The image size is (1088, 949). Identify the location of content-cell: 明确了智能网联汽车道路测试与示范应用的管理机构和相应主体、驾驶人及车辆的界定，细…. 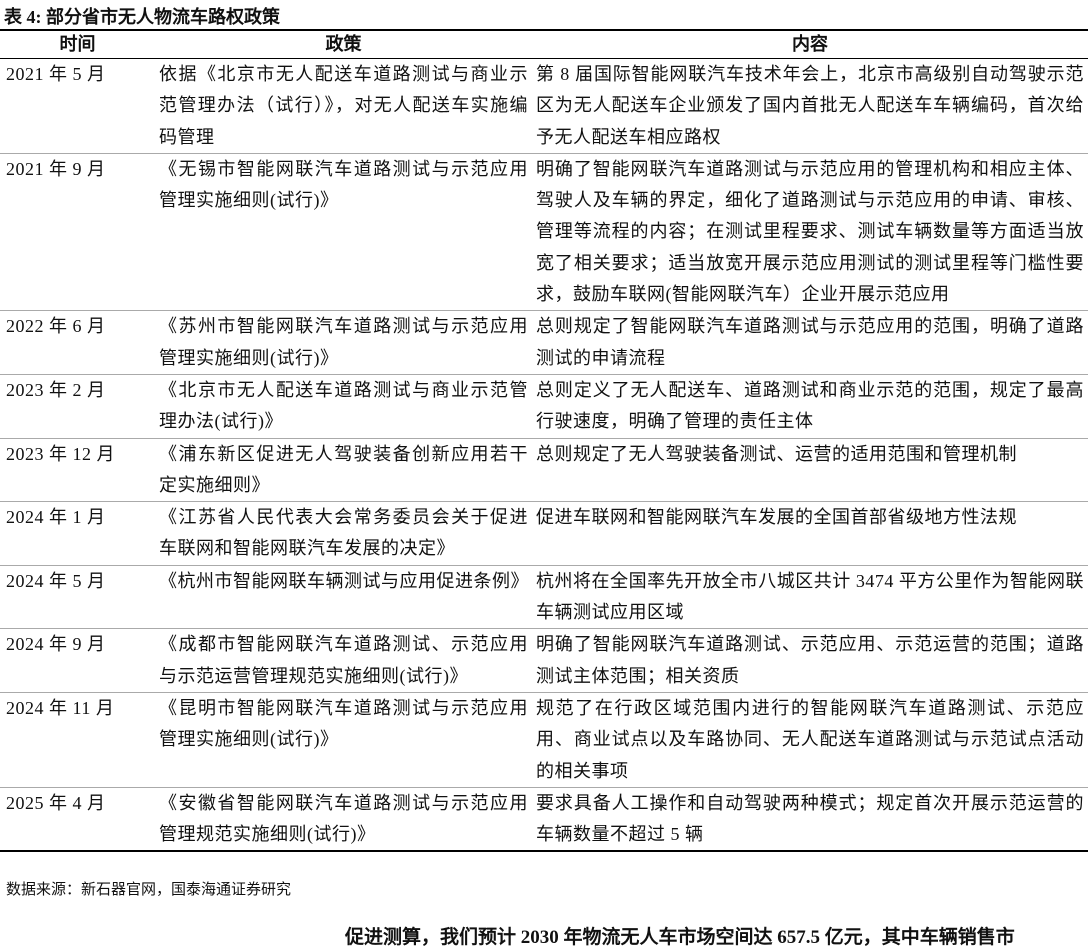
(810, 231).